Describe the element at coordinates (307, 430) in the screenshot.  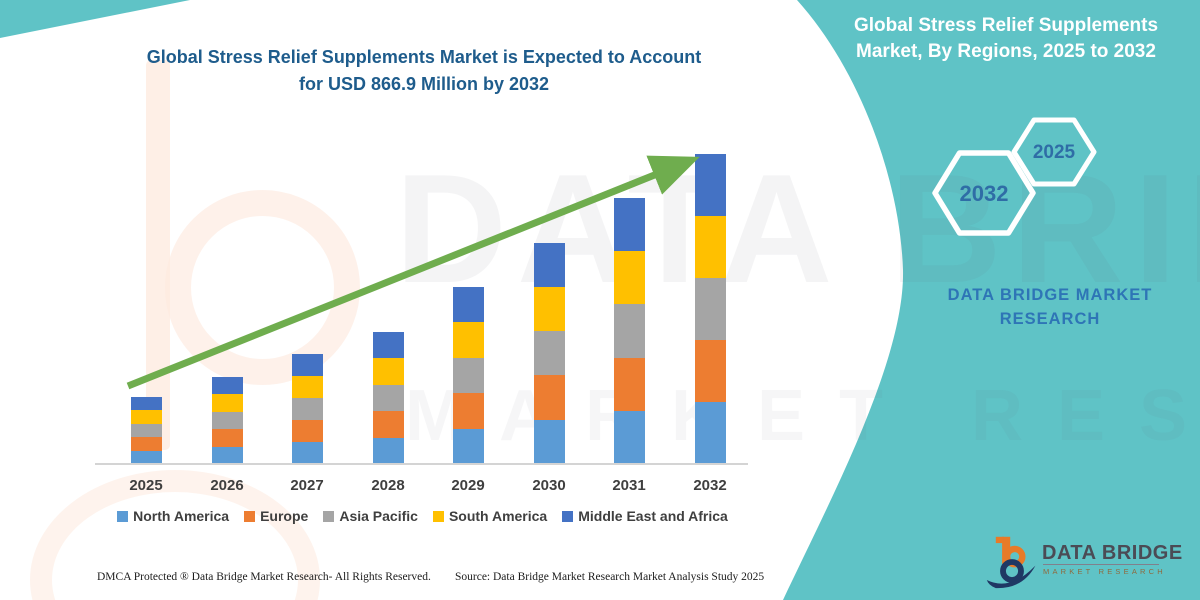
I see `segment-2027-europe` at that location.